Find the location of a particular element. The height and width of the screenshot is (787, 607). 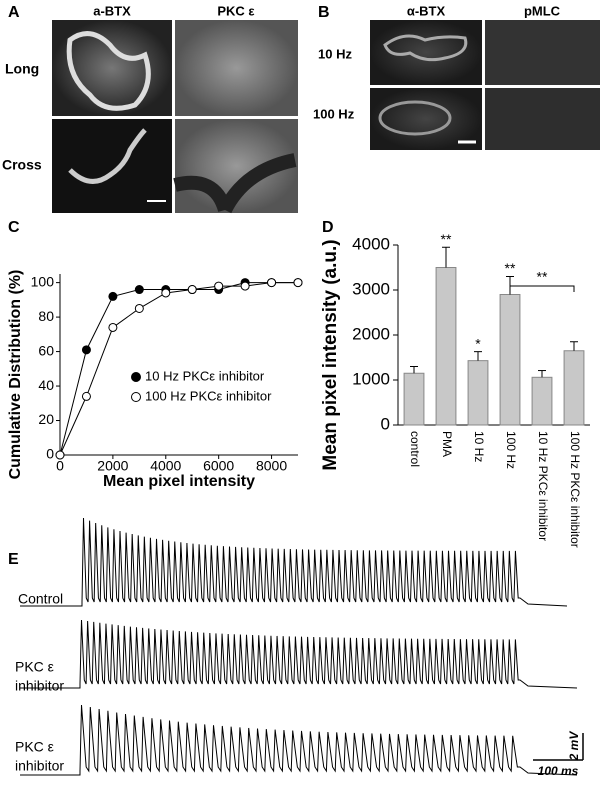

bracket-label: ** is located at coordinates (542, 277).